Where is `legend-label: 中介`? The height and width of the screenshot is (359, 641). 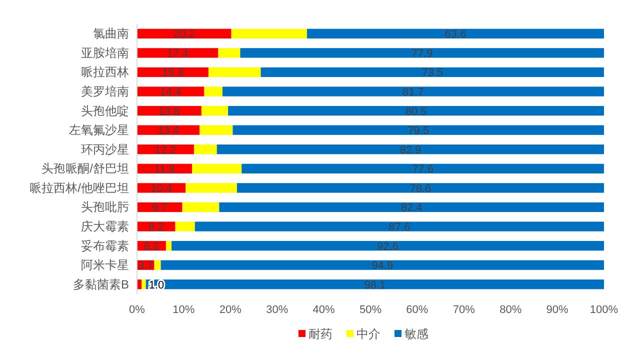
legend-label: 中介 is located at coordinates (368, 334).